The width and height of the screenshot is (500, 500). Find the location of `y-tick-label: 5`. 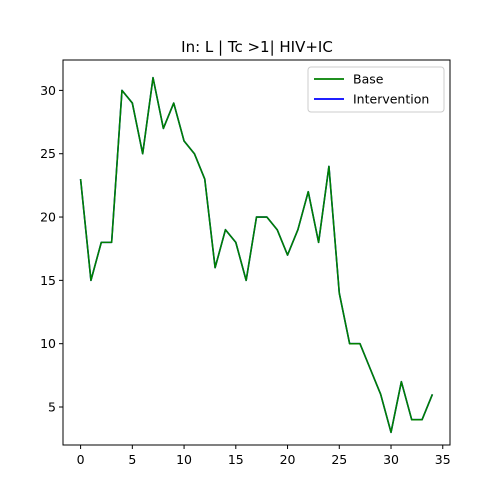

y-tick-label: 5 is located at coordinates (52, 407).